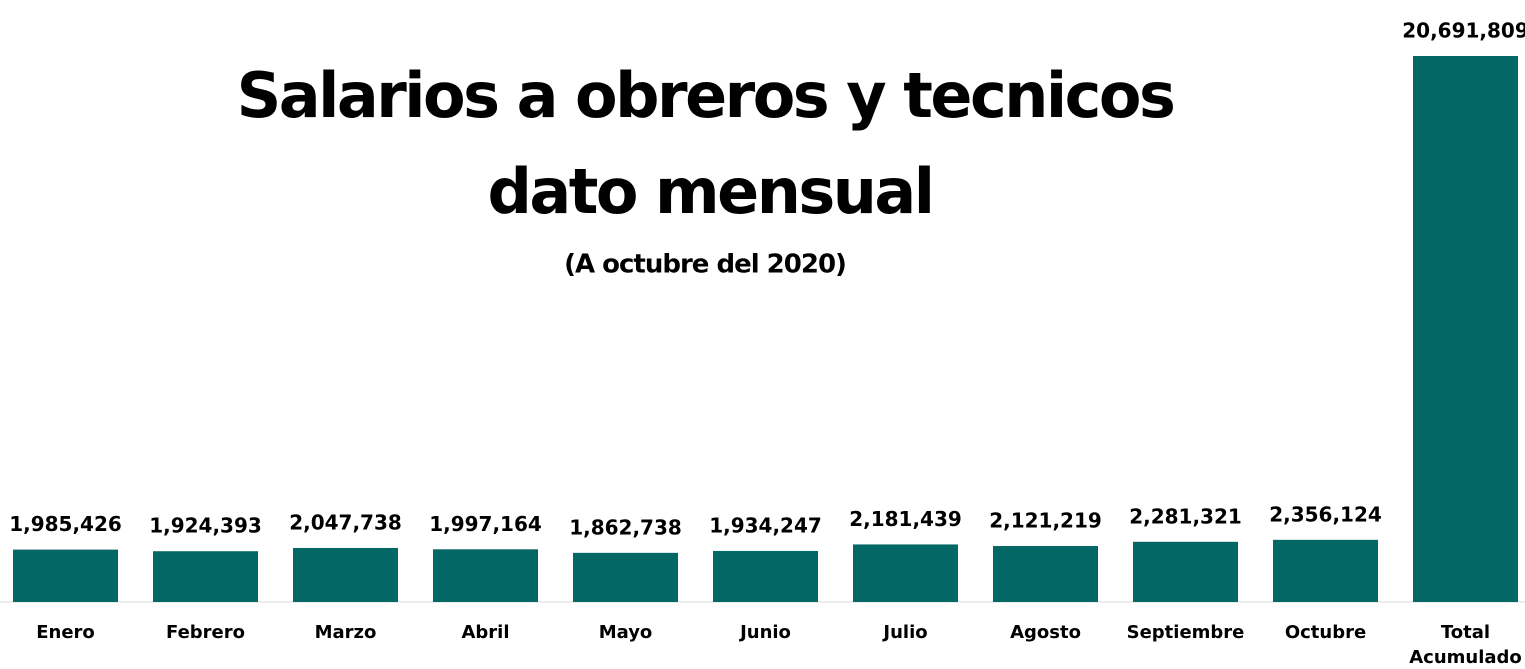 The height and width of the screenshot is (669, 1525). Describe the element at coordinates (625, 527) in the screenshot. I see `data-label: 1,862,738` at that location.